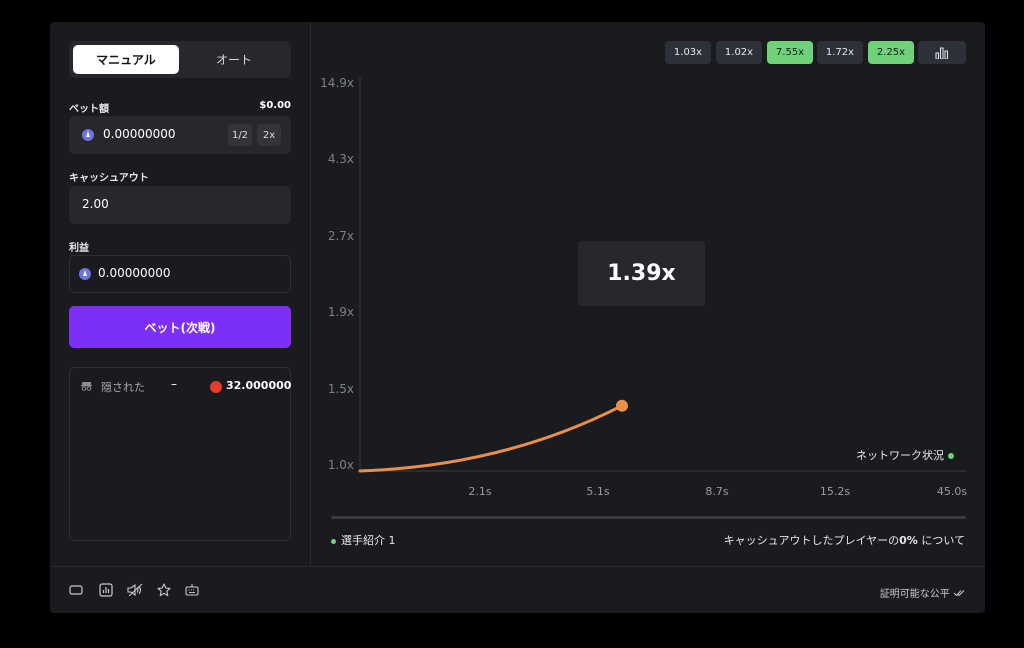 This screenshot has height=648, width=1024. I want to click on current-point, so click(622, 405).